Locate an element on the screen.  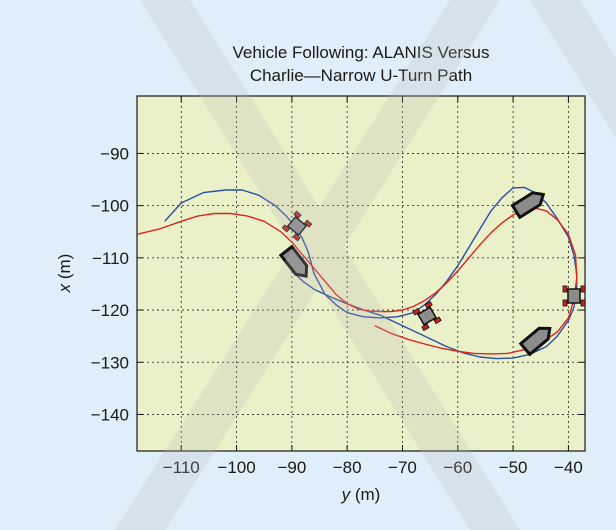
x-tick-label: −80 is located at coordinates (347, 467).